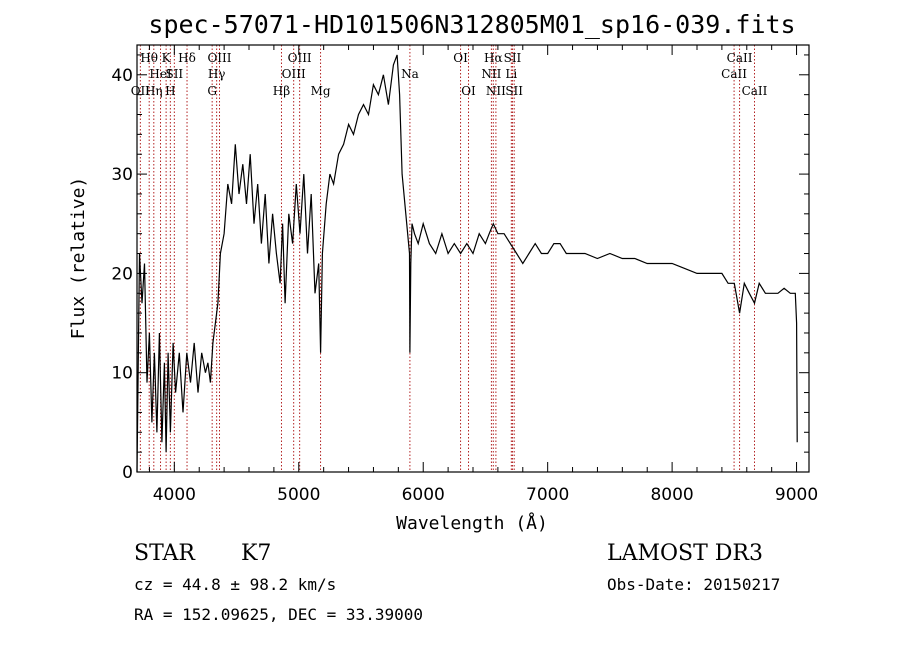 This screenshot has height=649, width=900. I want to click on obs-date: Obs-Date: 20150217, so click(693, 584).